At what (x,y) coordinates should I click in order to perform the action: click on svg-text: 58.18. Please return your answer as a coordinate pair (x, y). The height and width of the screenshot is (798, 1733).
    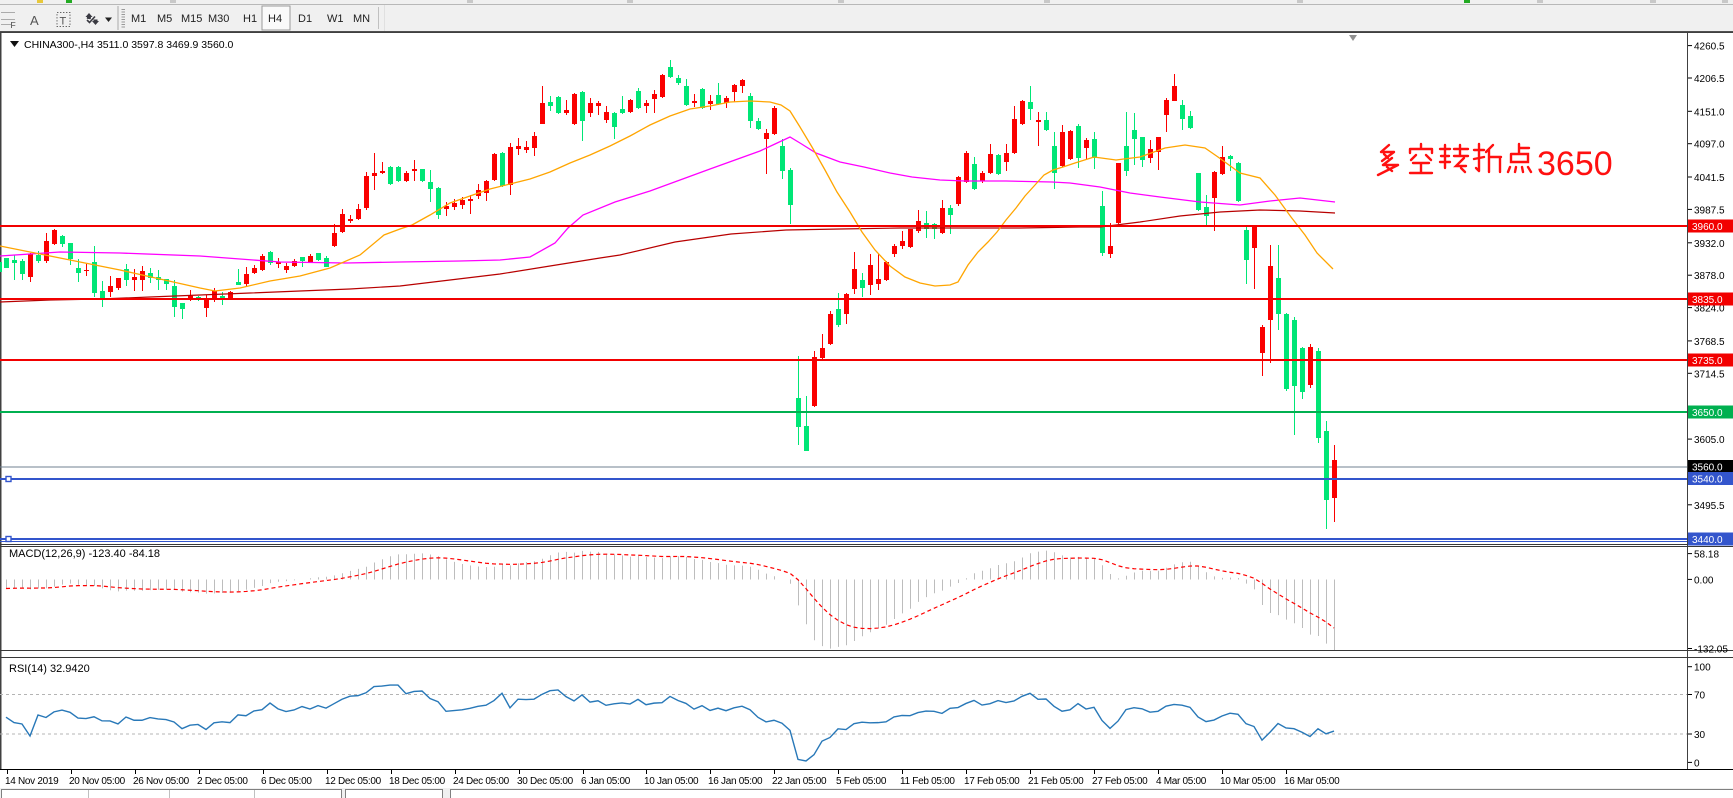
    Looking at the image, I should click on (1706, 555).